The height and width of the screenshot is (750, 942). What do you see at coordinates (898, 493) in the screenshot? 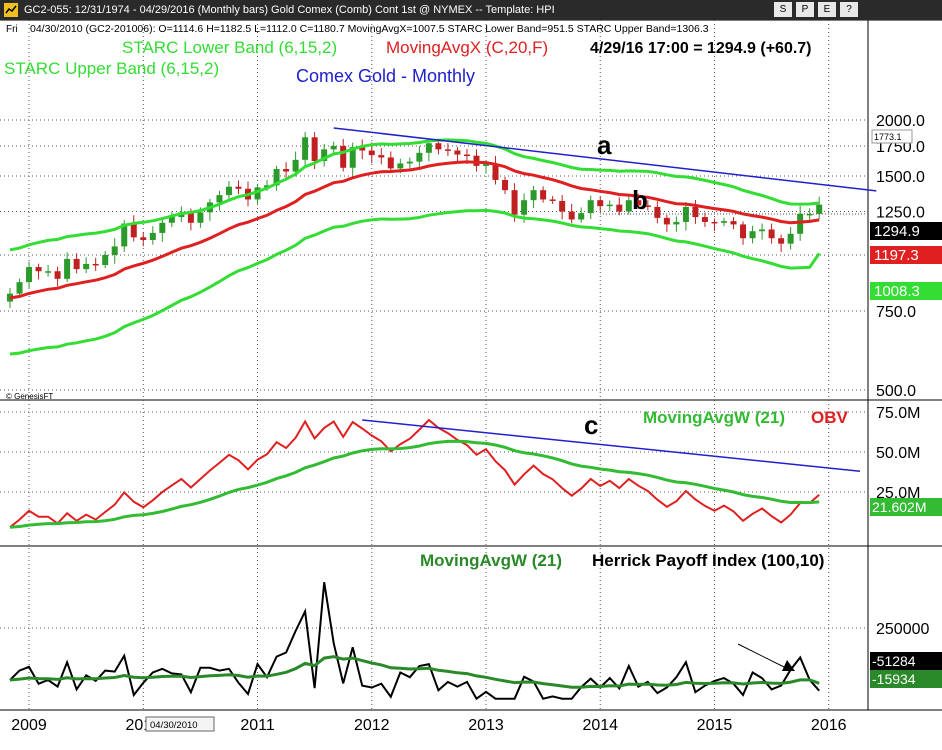
I see `obv-tick-label: 25.0M` at bounding box center [898, 493].